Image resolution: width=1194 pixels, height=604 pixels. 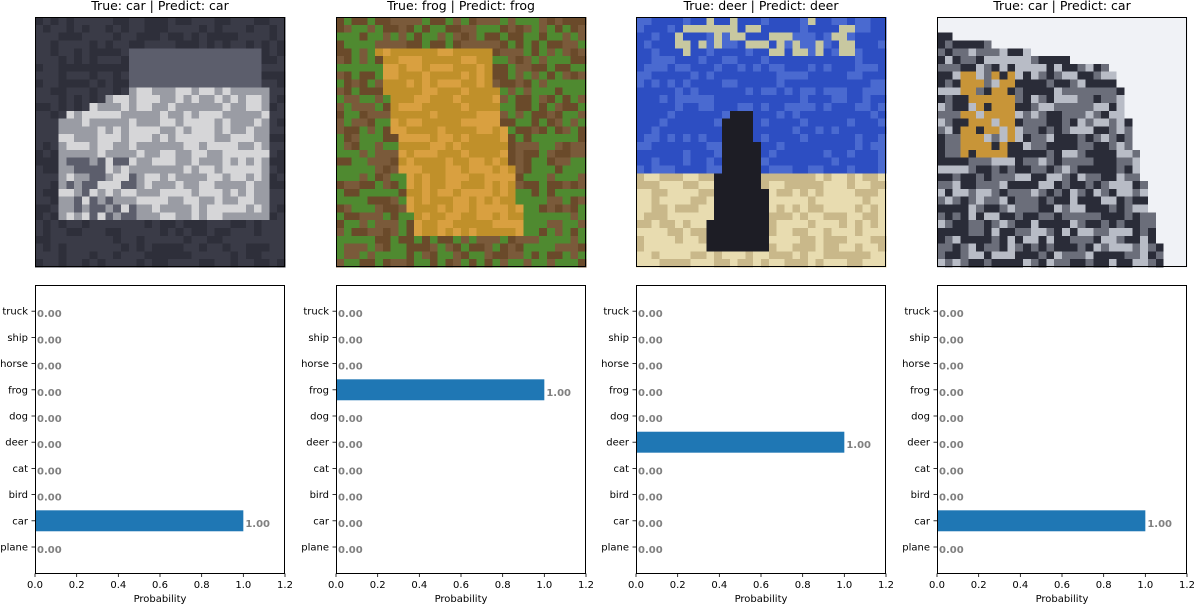 I want to click on deer-thumbnail-image, so click(x=761, y=142).